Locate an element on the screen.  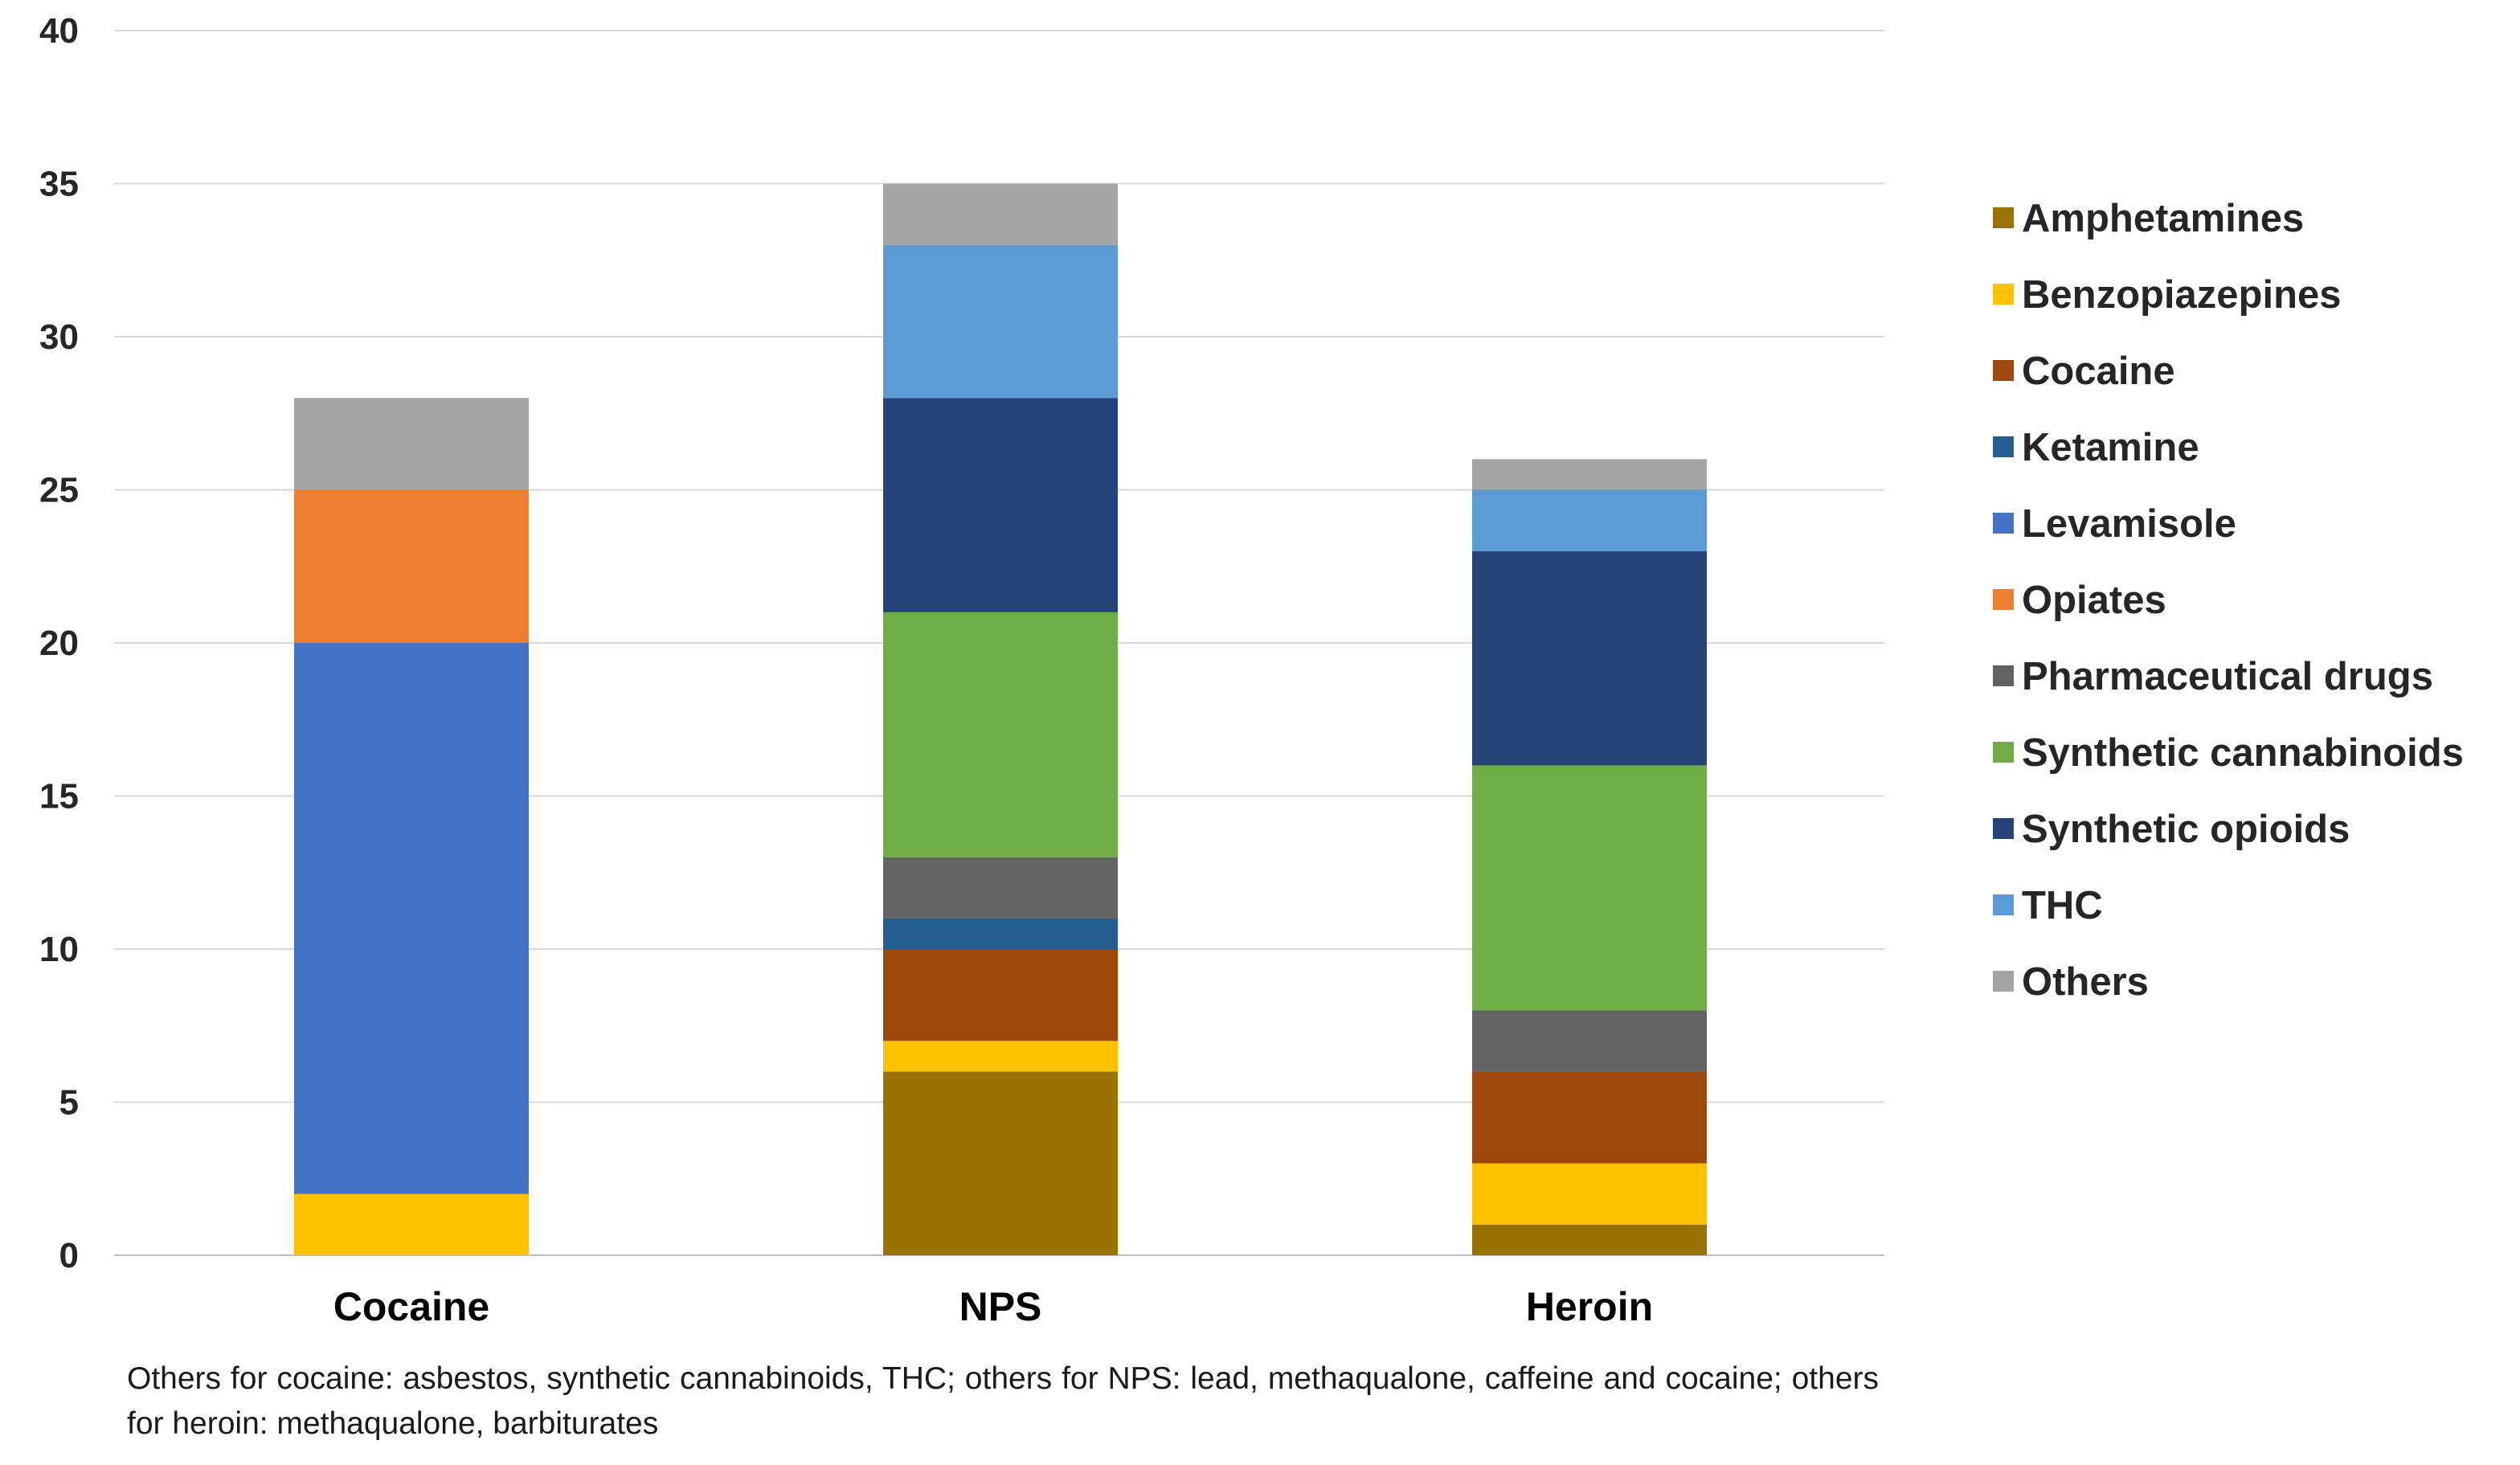
legend-item: Synthetic opioids is located at coordinates (2171, 829).